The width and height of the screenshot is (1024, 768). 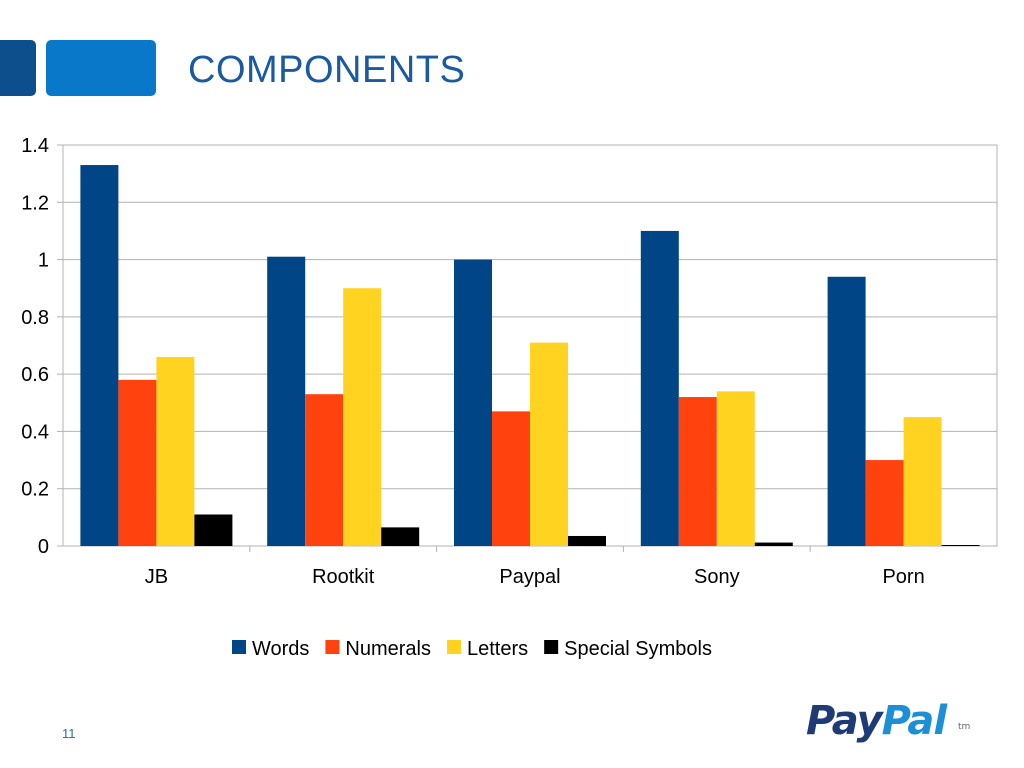 I want to click on y-tick-label: 1, so click(x=43, y=261).